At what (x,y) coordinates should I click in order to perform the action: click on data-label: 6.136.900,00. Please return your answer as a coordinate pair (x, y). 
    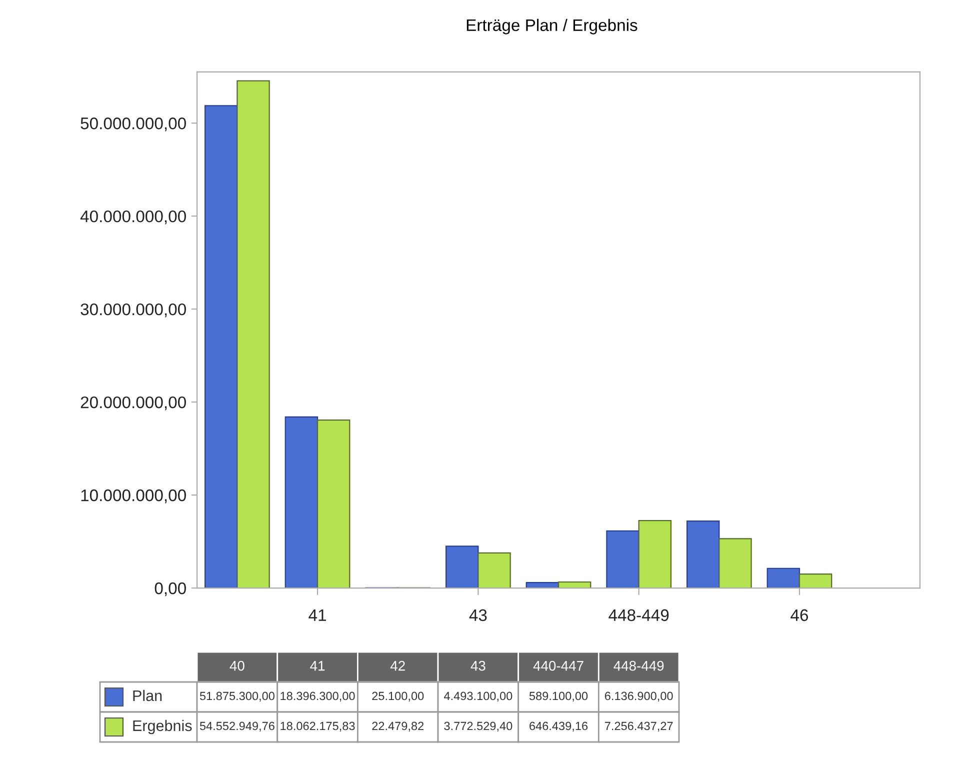
    Looking at the image, I should click on (638, 697).